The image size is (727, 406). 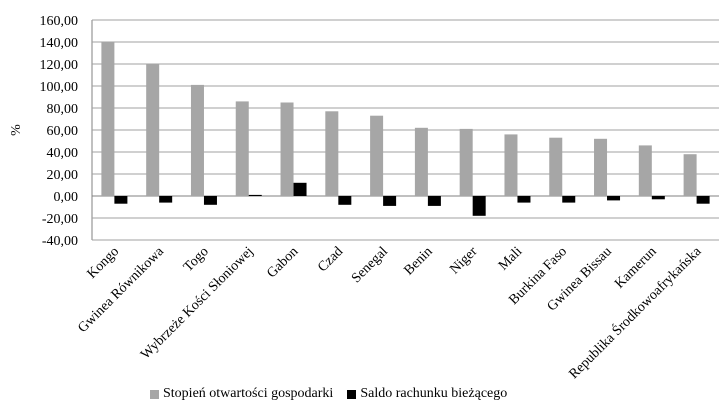 I want to click on category-label: Czad, so click(x=330, y=259).